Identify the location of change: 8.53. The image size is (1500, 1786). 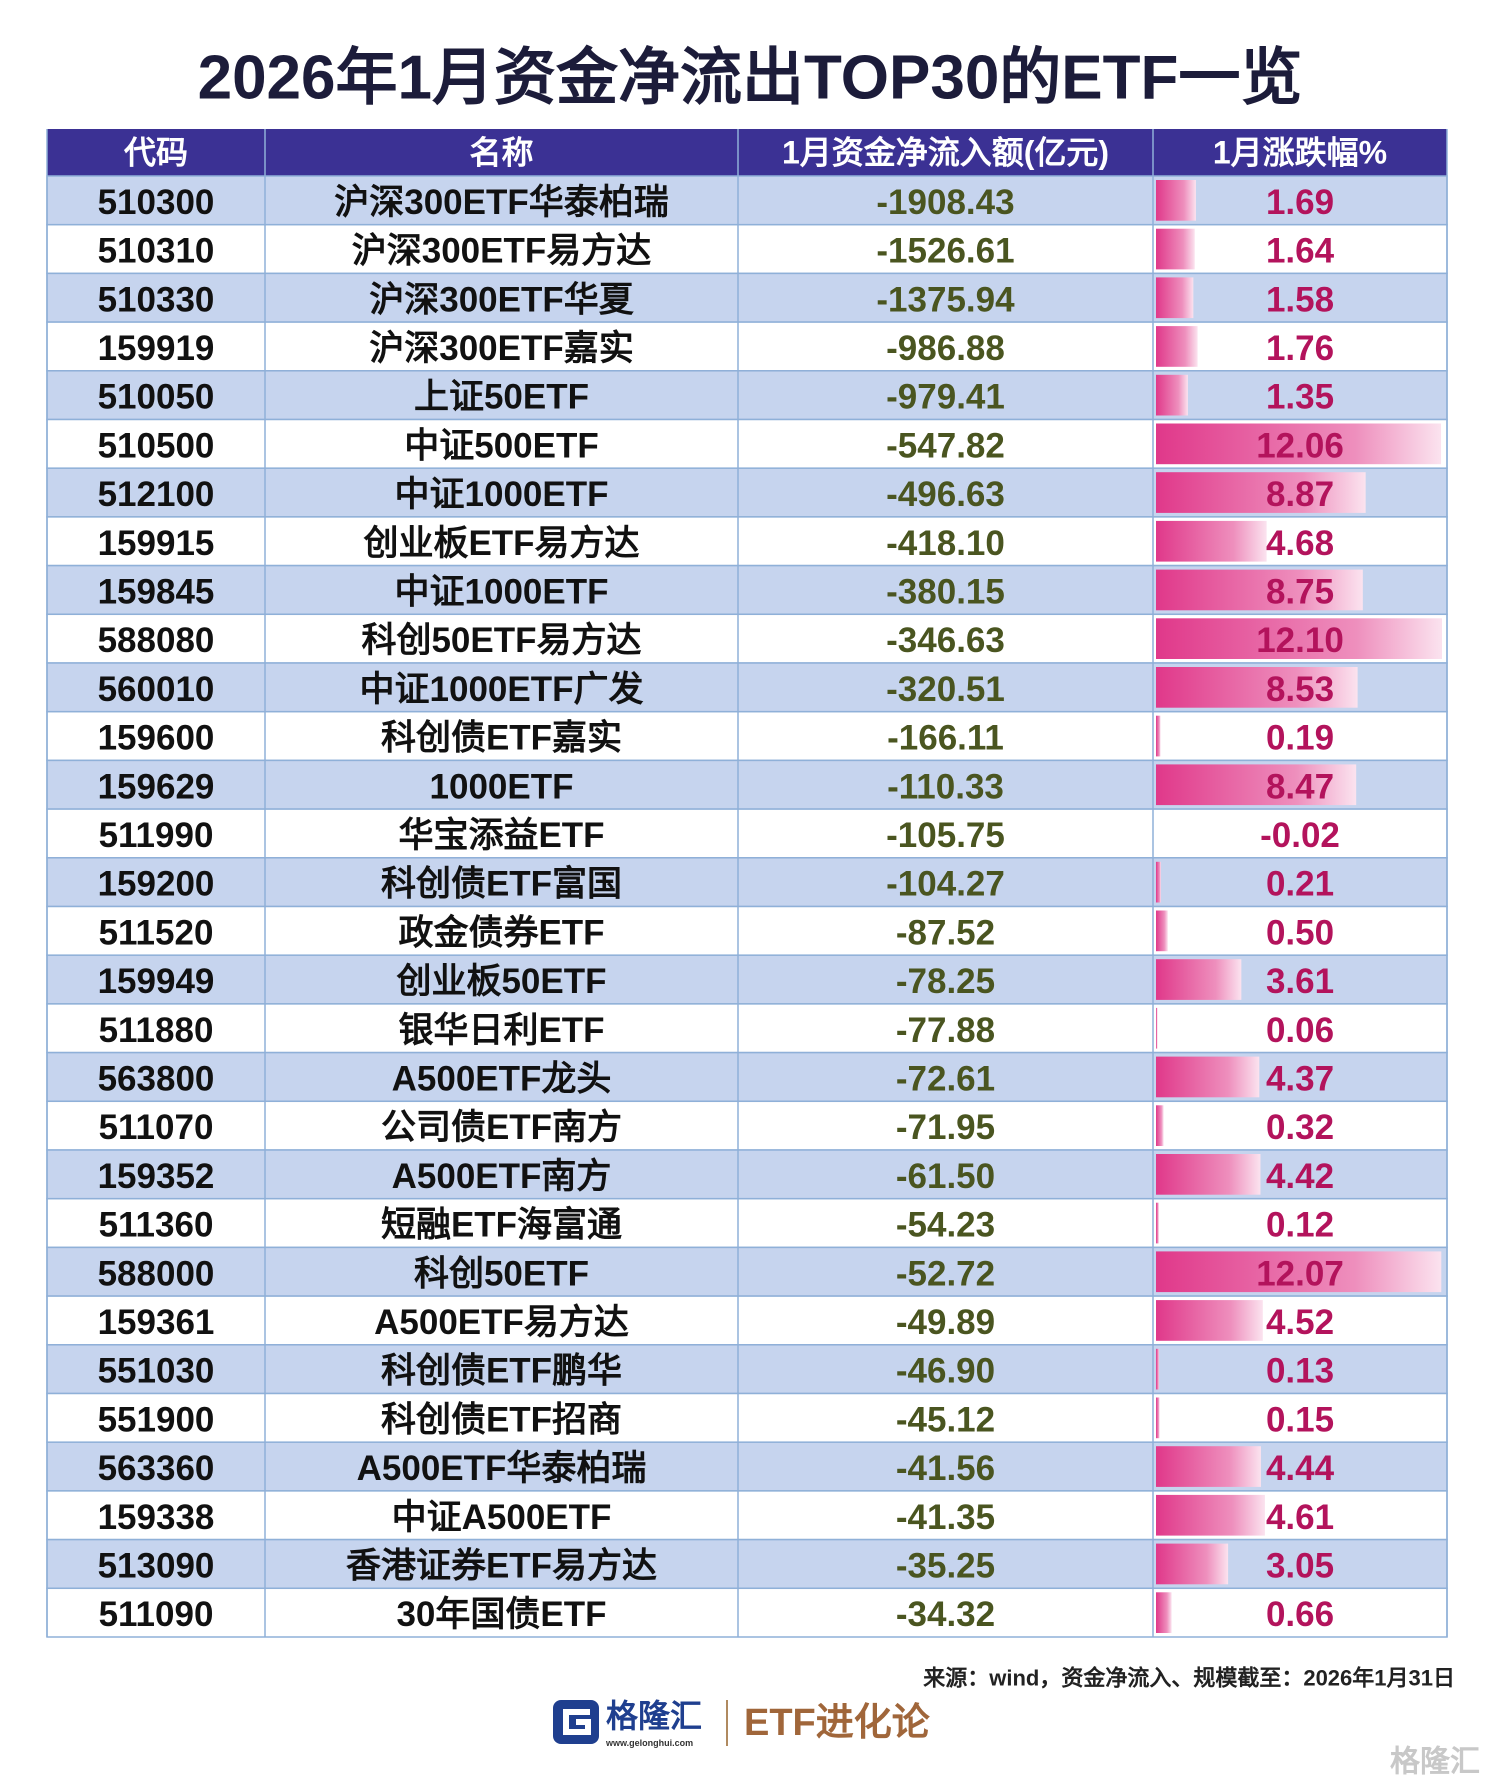
(1300, 689).